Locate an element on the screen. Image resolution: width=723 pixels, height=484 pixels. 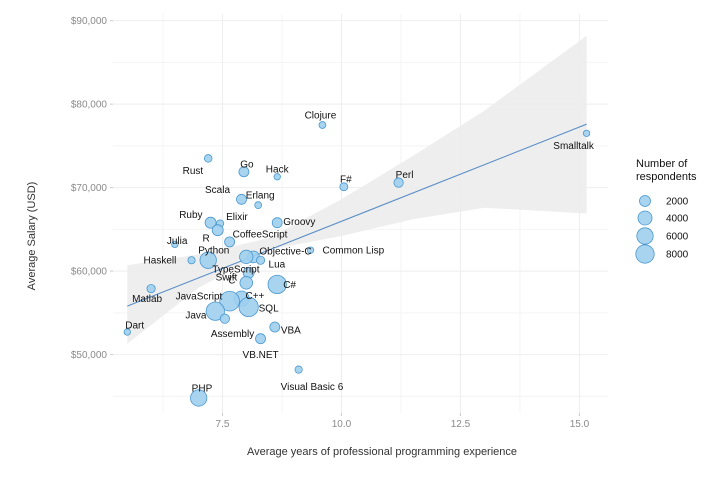
point-scala is located at coordinates (241, 199).